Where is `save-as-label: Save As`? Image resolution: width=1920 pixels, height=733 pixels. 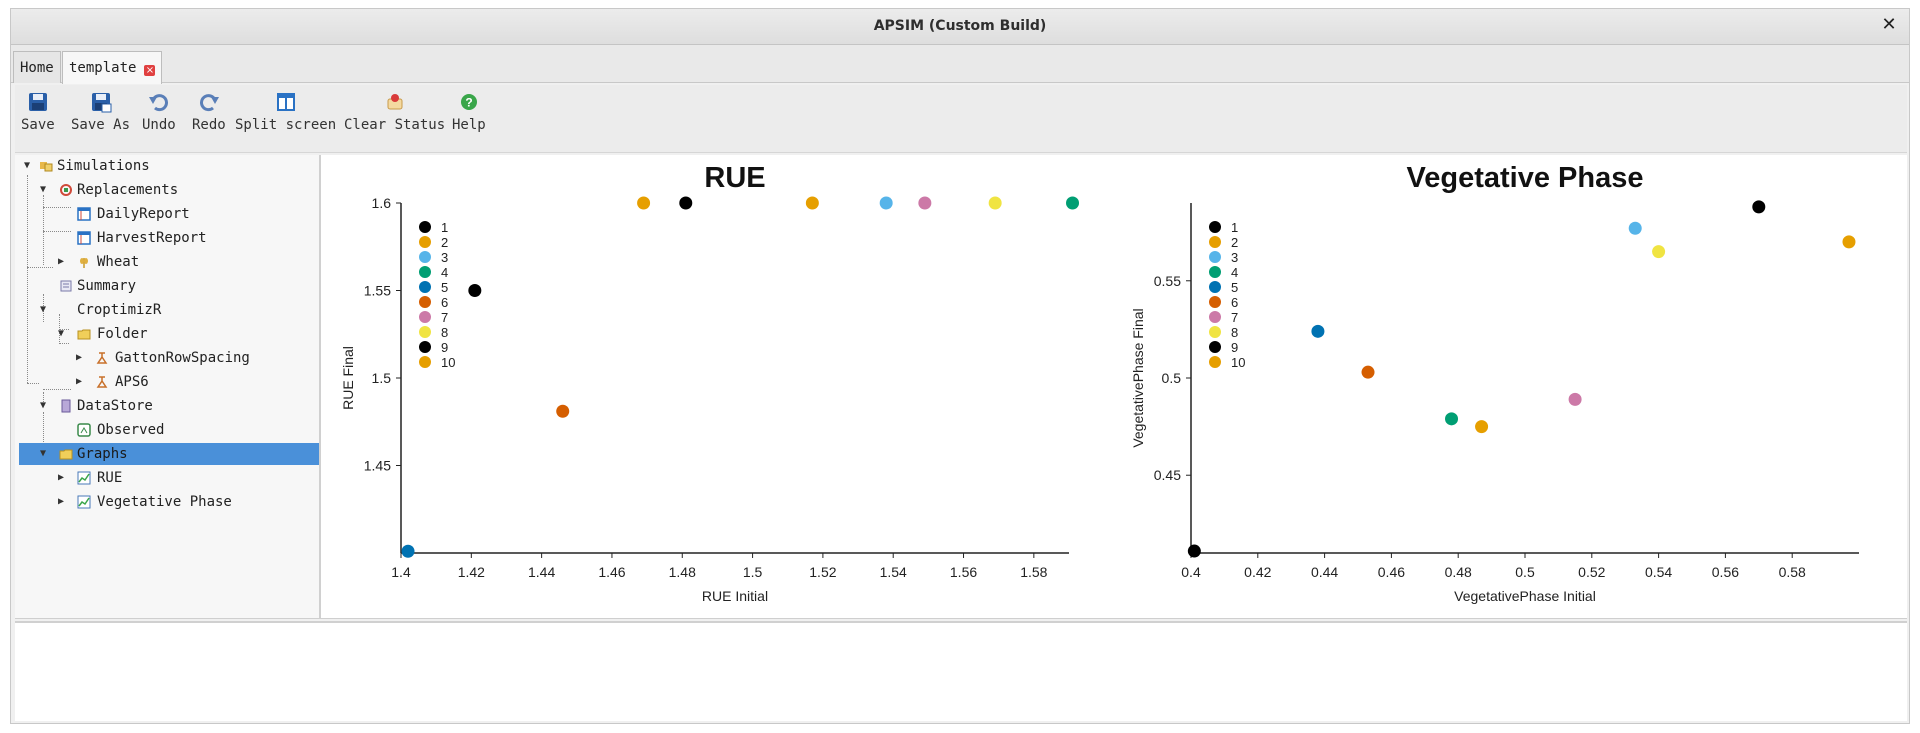 save-as-label: Save As is located at coordinates (101, 125).